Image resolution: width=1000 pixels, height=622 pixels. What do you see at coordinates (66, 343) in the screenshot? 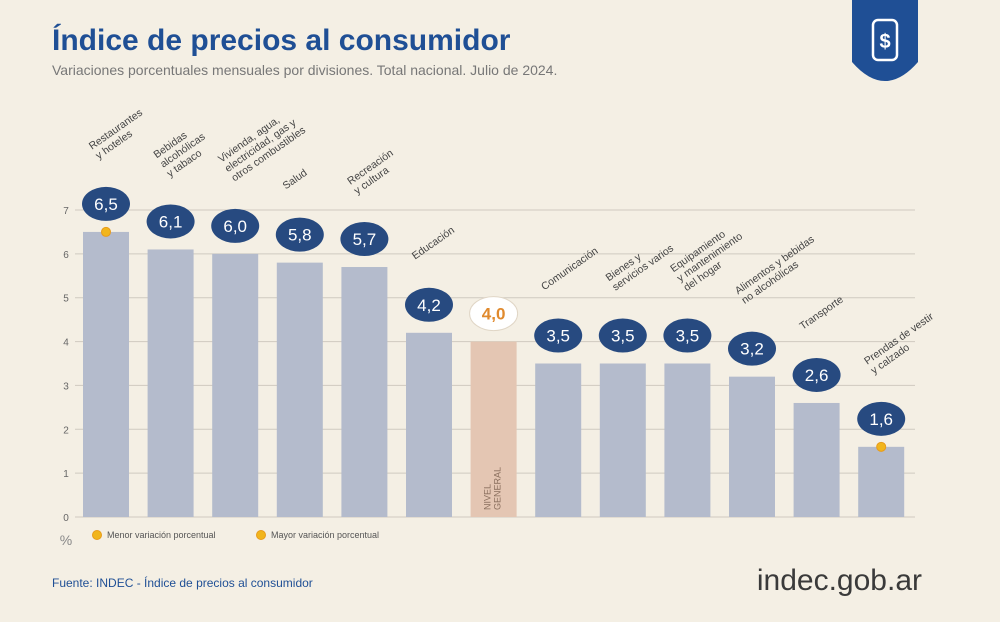
I see `y-tick-label: 4` at bounding box center [66, 343].